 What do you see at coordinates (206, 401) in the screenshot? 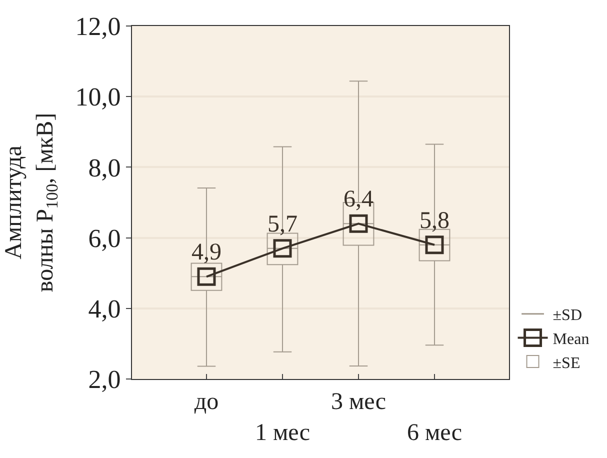
I see `x-tick-label: до` at bounding box center [206, 401].